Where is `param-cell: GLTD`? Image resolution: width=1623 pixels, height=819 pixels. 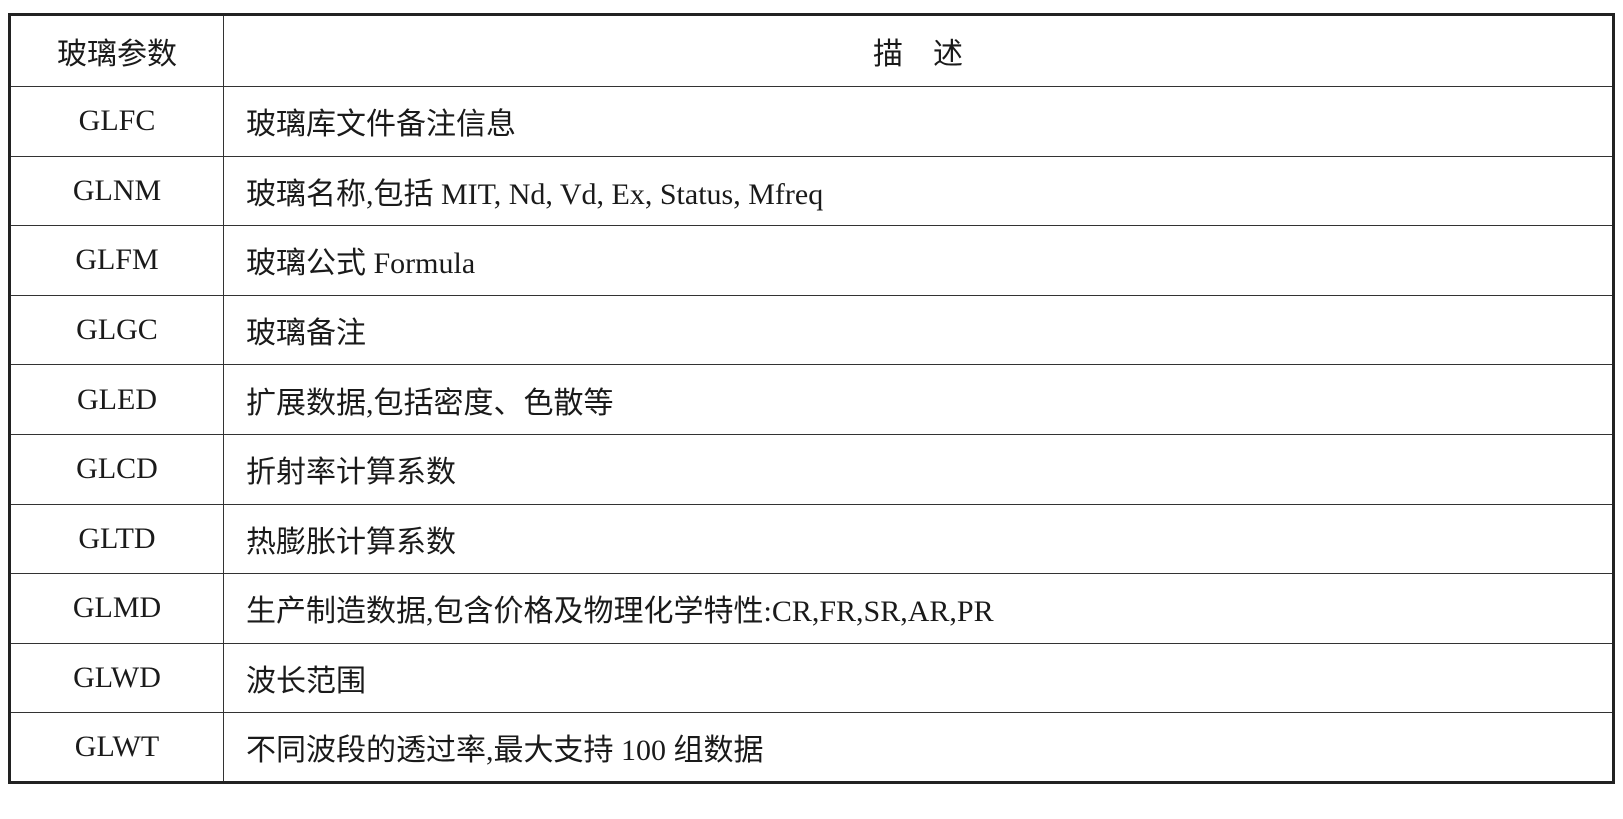
param-cell: GLTD is located at coordinates (116, 539).